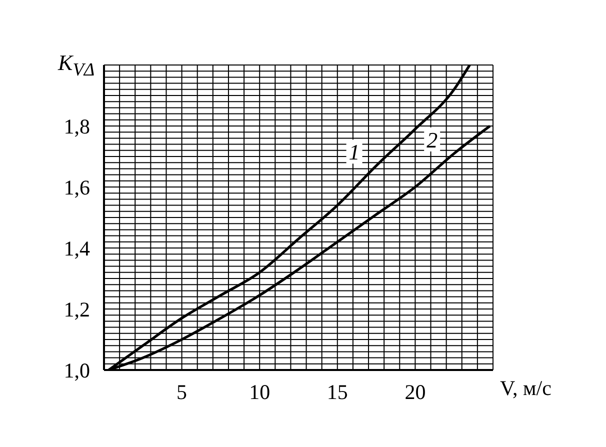 This screenshot has width=606, height=447. What do you see at coordinates (77, 309) in the screenshot?
I see `y-tick-label: 1,2` at bounding box center [77, 309].